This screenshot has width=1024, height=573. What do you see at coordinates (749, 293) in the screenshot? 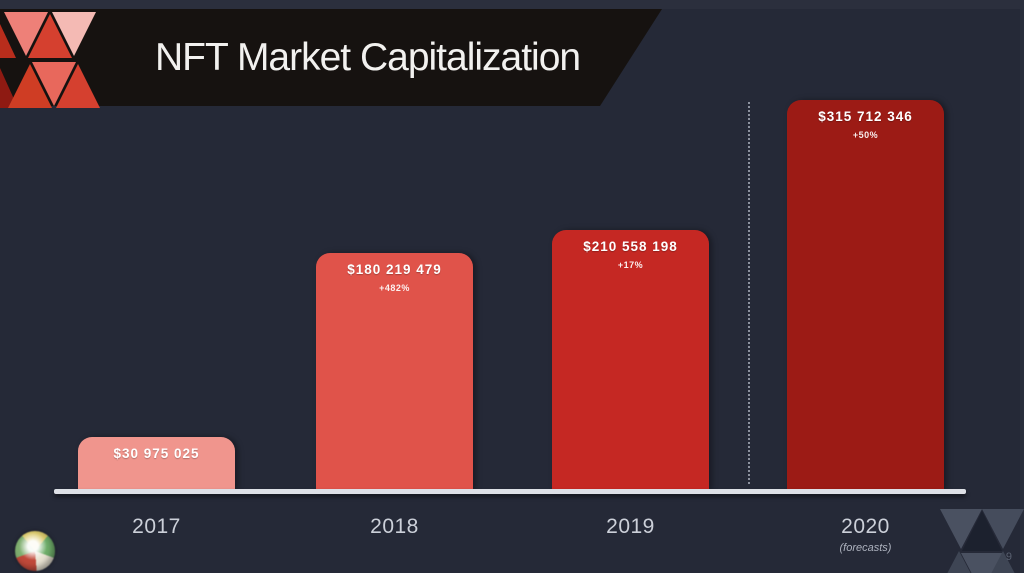
I see `forecast-divider-line` at bounding box center [749, 293].